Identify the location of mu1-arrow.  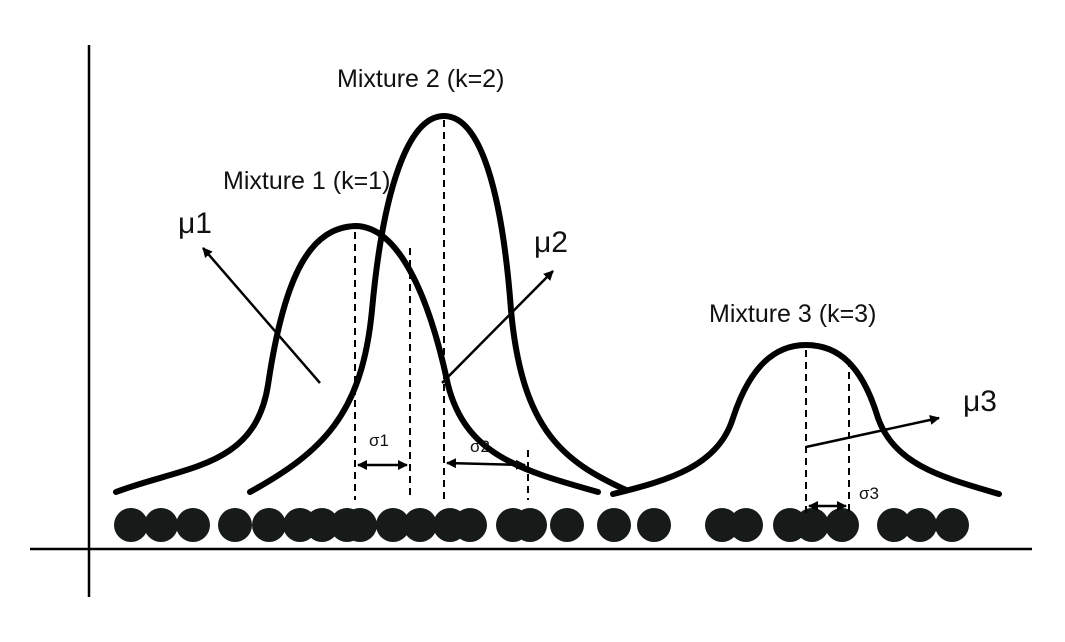
(261, 315).